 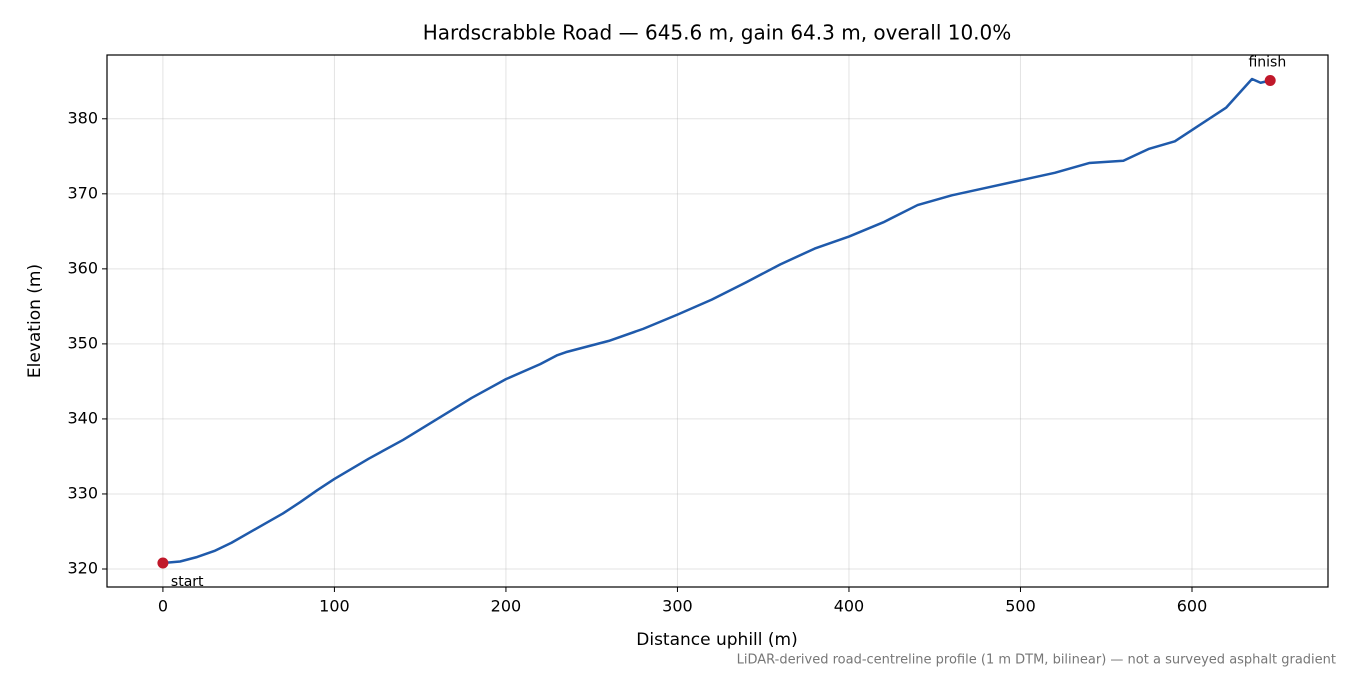 What do you see at coordinates (35, 321) in the screenshot?
I see `y-axis-label: Elevation (m)` at bounding box center [35, 321].